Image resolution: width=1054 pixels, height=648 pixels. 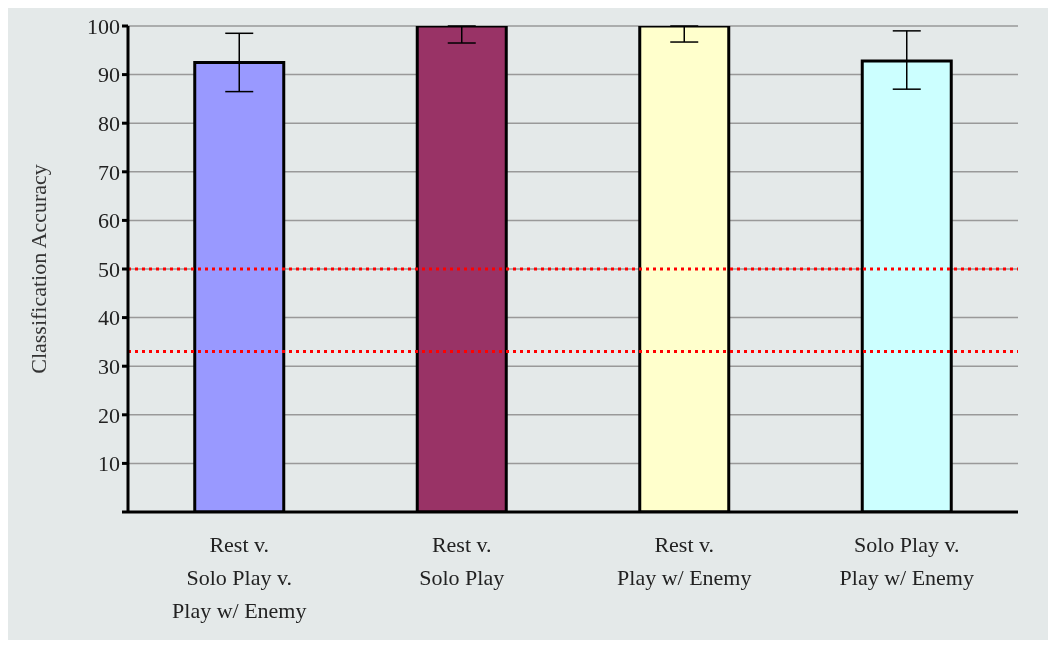 I want to click on y-tick-label: 20, so click(x=109, y=415).